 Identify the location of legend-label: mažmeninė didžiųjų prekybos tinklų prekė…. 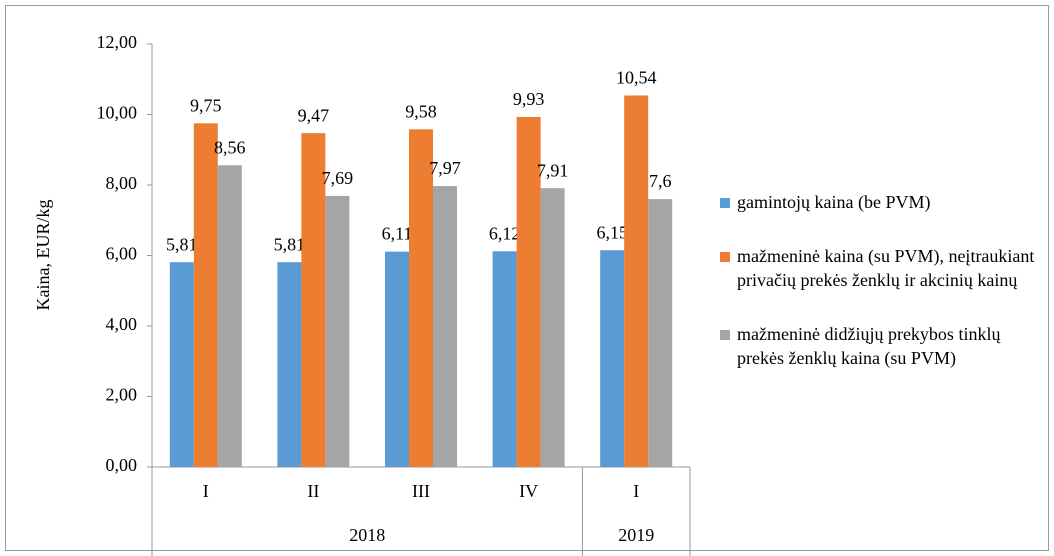
(869, 346).